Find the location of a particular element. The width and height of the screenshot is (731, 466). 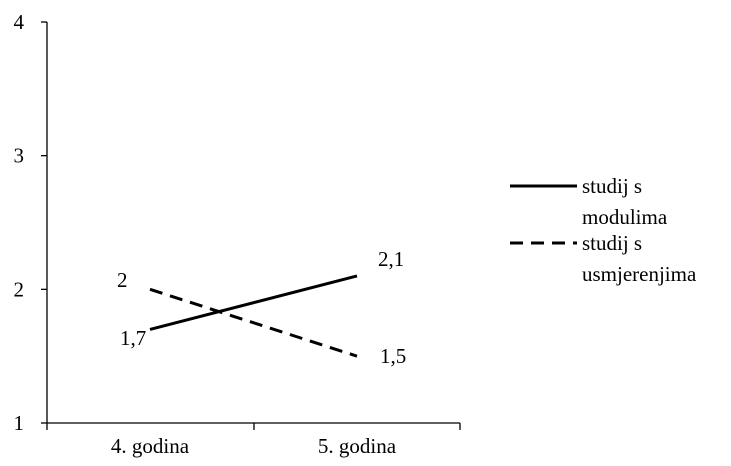

data-labels: 1,7 2,1 2 1,5 is located at coordinates (261, 307).